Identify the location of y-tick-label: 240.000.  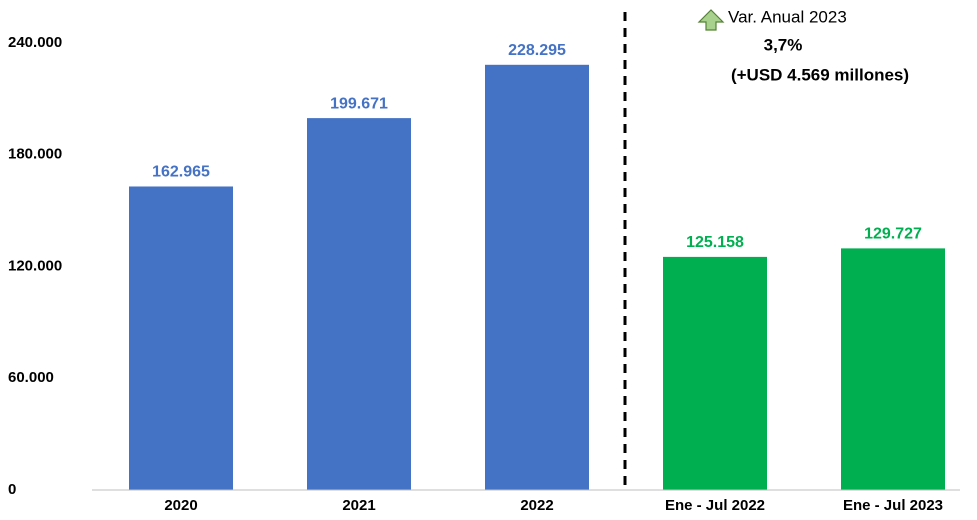
(35, 42).